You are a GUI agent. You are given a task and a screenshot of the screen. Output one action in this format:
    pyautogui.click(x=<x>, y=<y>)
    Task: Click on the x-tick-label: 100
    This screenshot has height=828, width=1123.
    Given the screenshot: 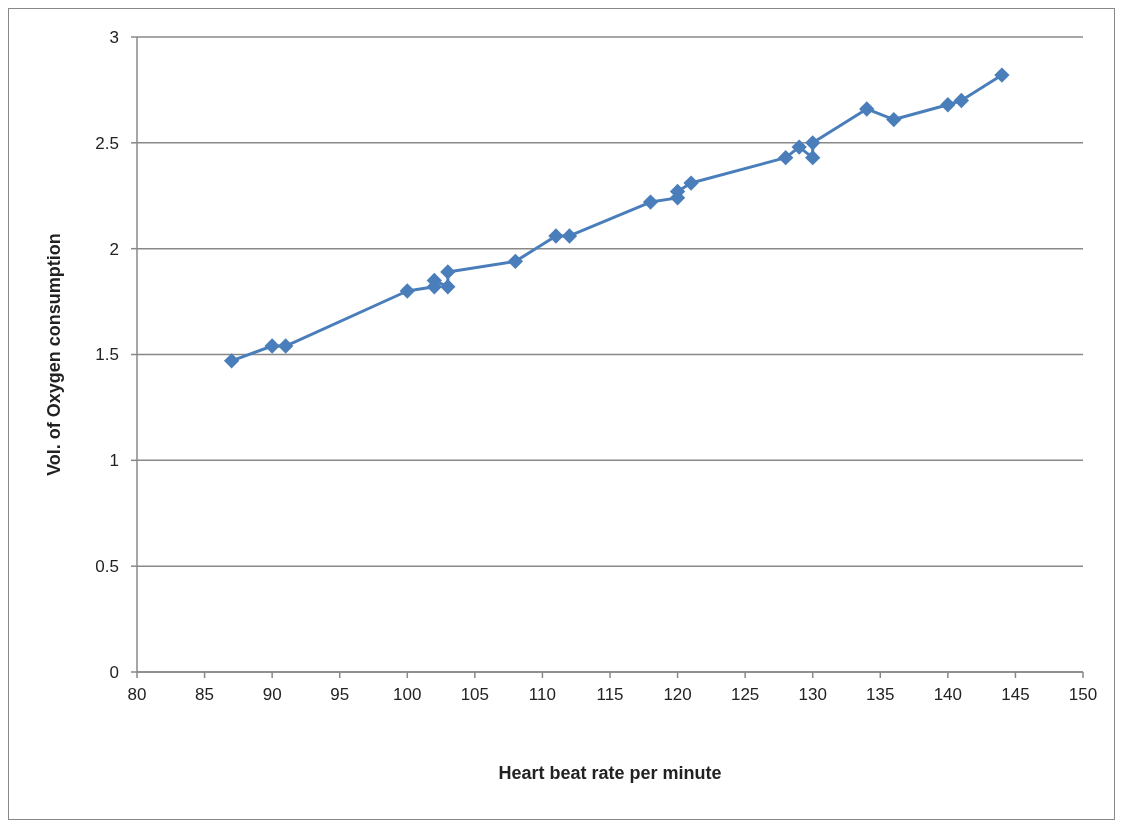 What is the action you would take?
    pyautogui.click(x=407, y=694)
    